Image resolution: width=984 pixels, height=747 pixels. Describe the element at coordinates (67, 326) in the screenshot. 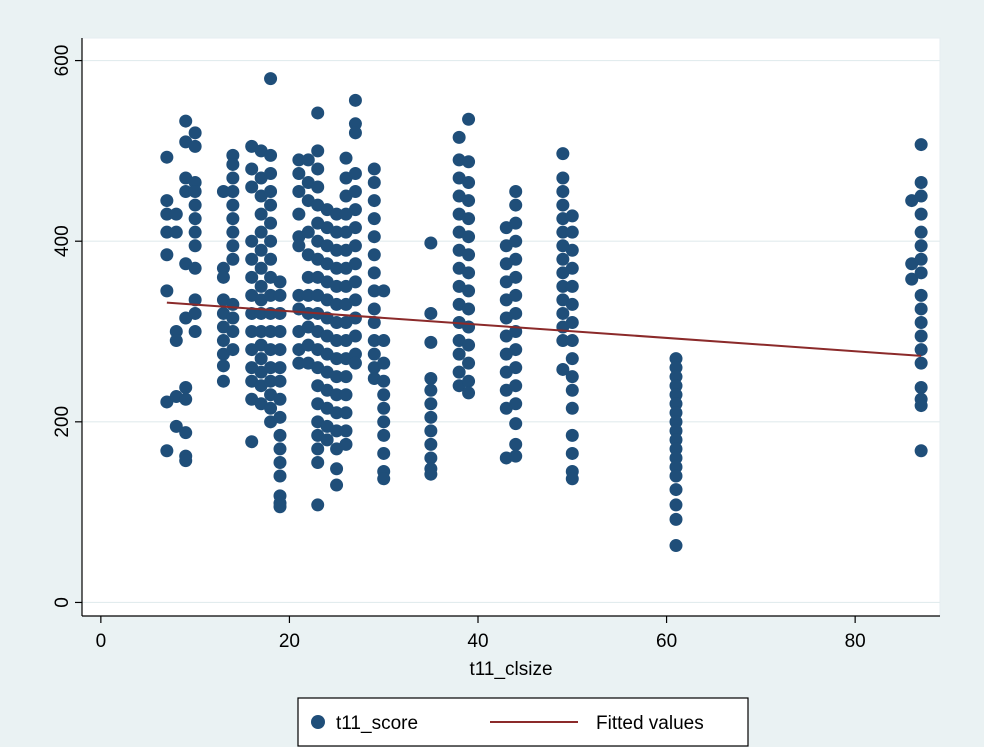

I see `y-ticks: 0 200 400 600` at that location.